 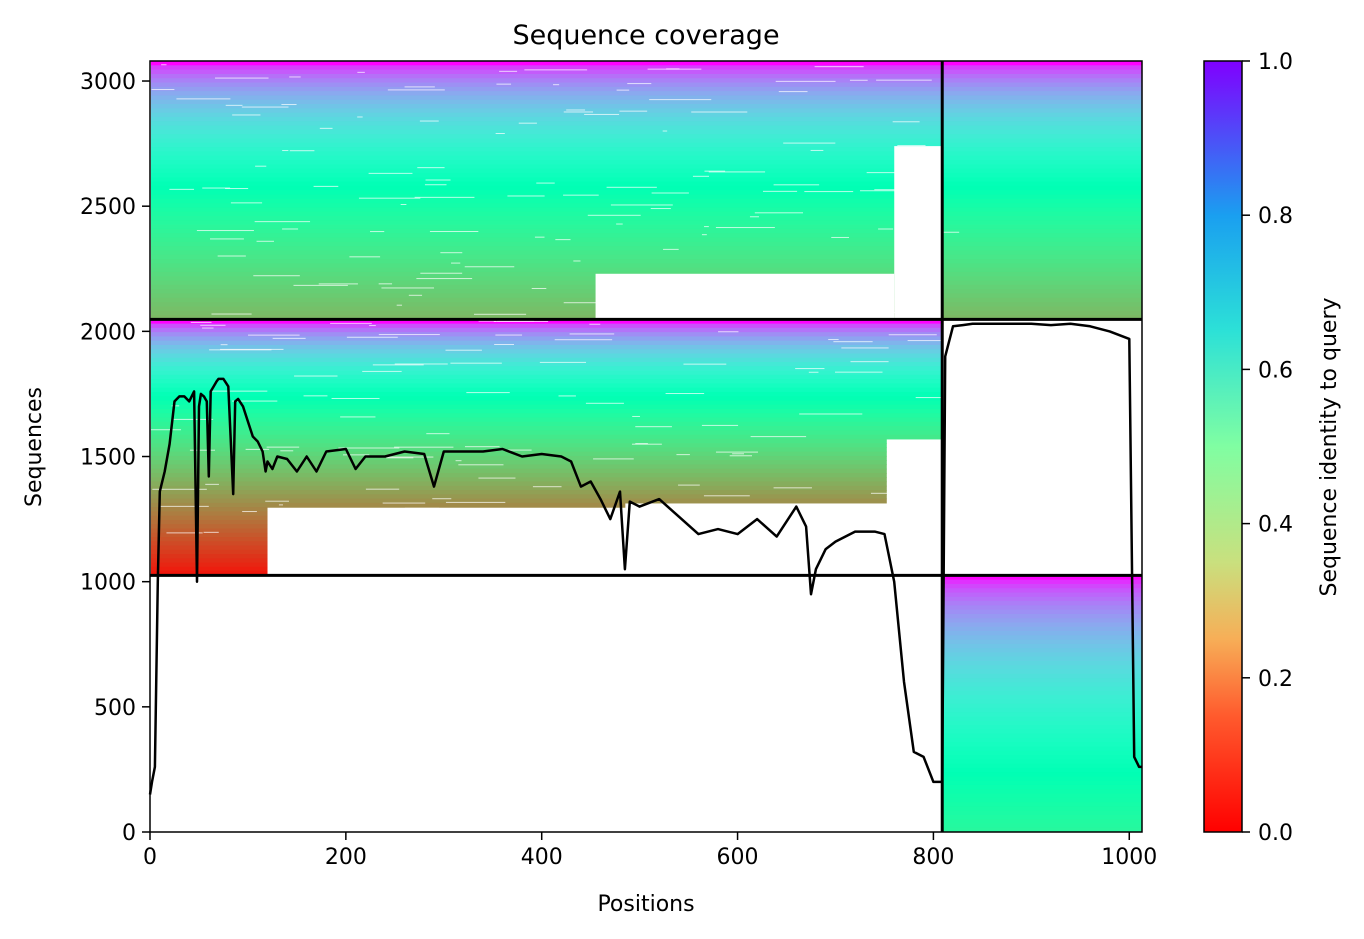 I want to click on x-tick-label: 800, so click(x=933, y=857).